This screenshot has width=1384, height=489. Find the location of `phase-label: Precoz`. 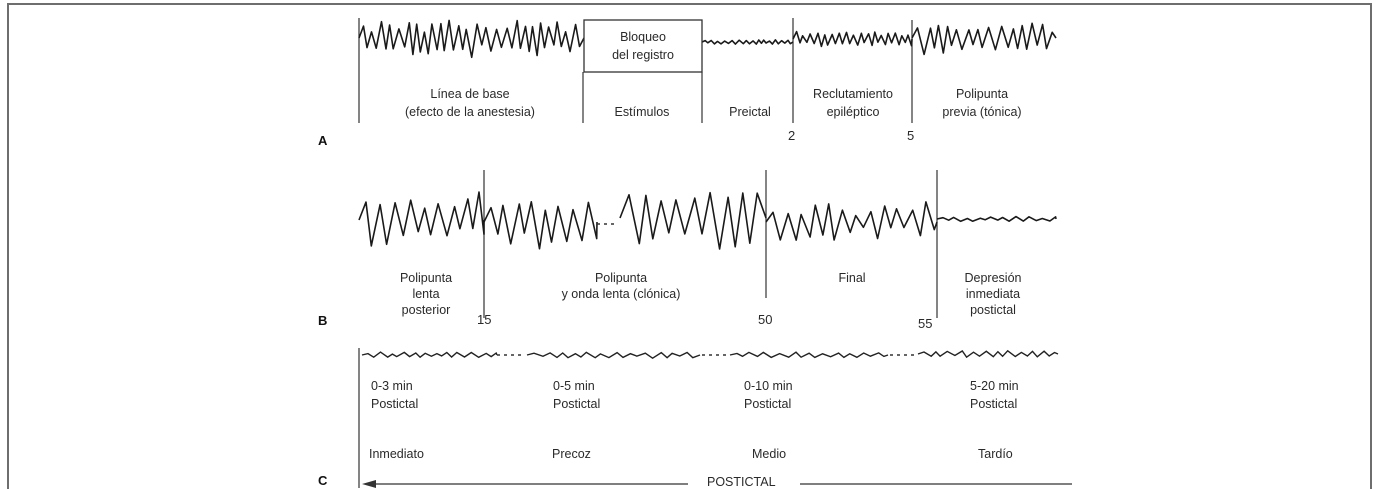

phase-label: Precoz is located at coordinates (571, 454).